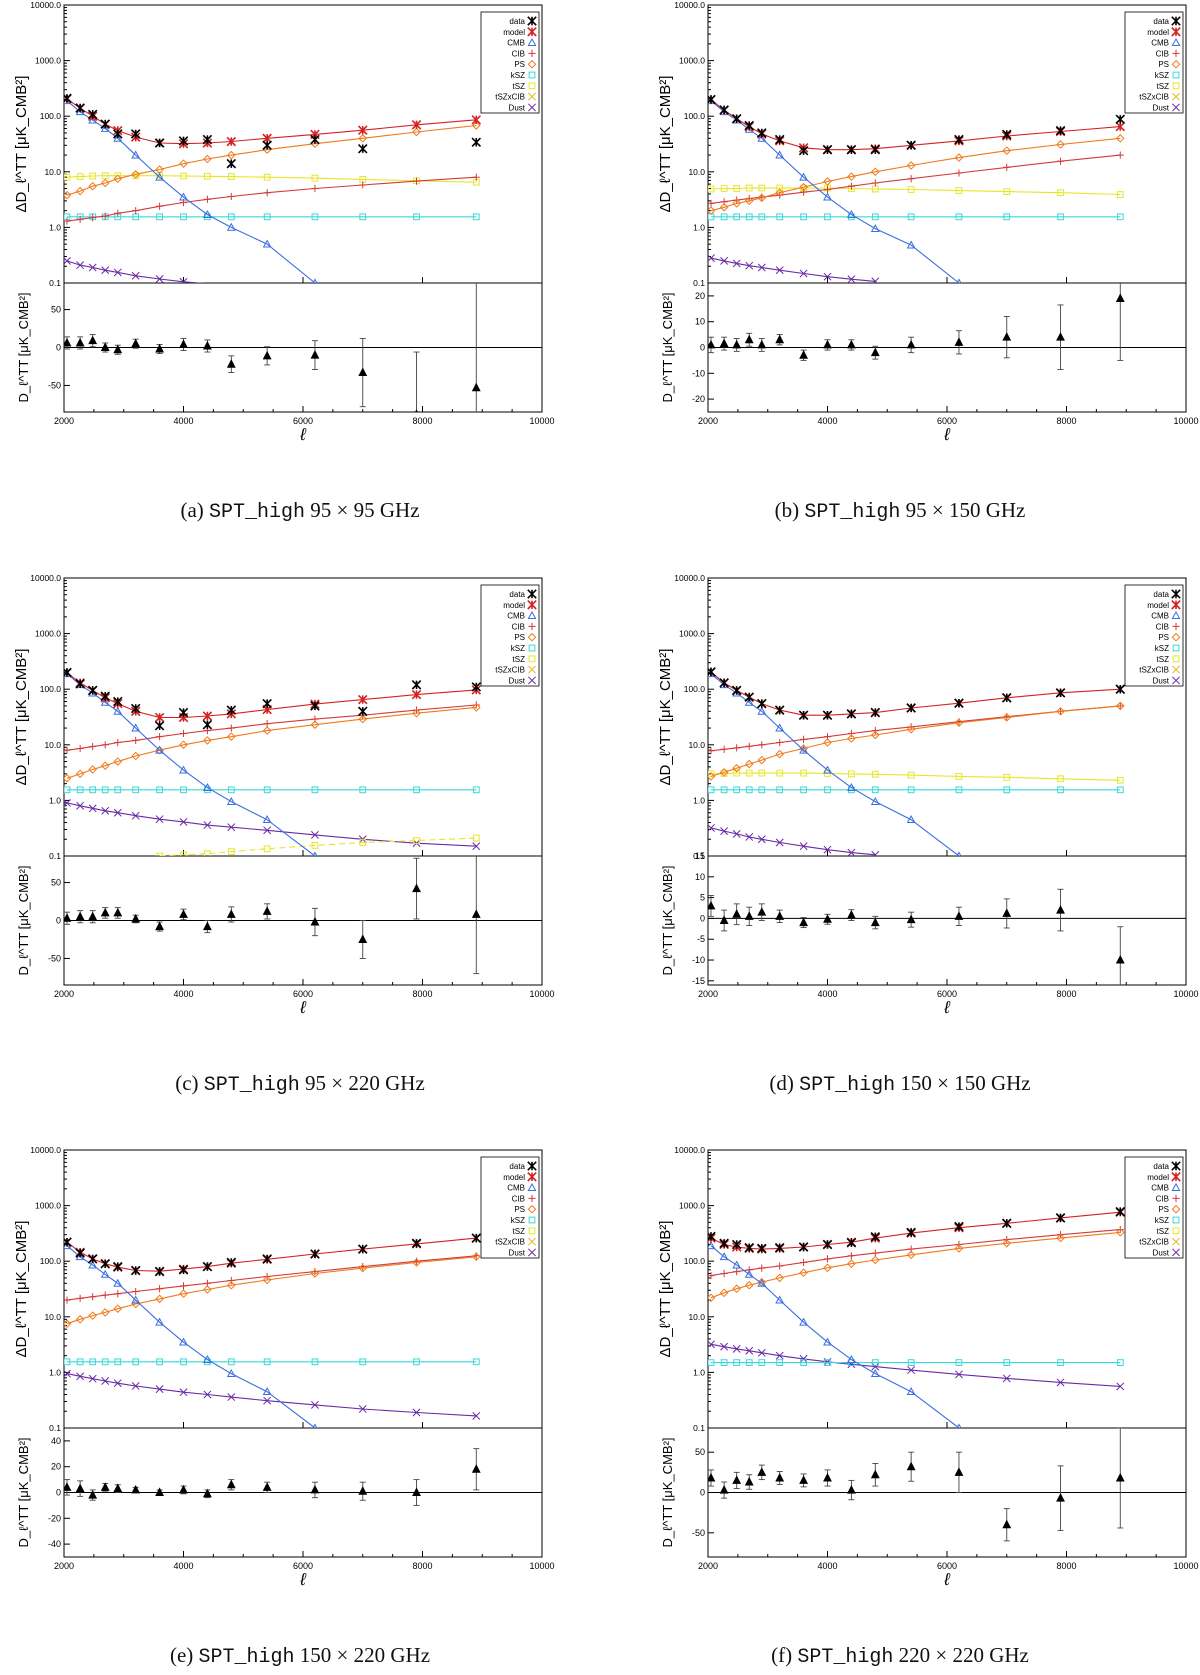 This screenshot has width=1200, height=1675. What do you see at coordinates (365, 1083) in the screenshot?
I see `caption-freq: 95 × 220 GHz` at bounding box center [365, 1083].